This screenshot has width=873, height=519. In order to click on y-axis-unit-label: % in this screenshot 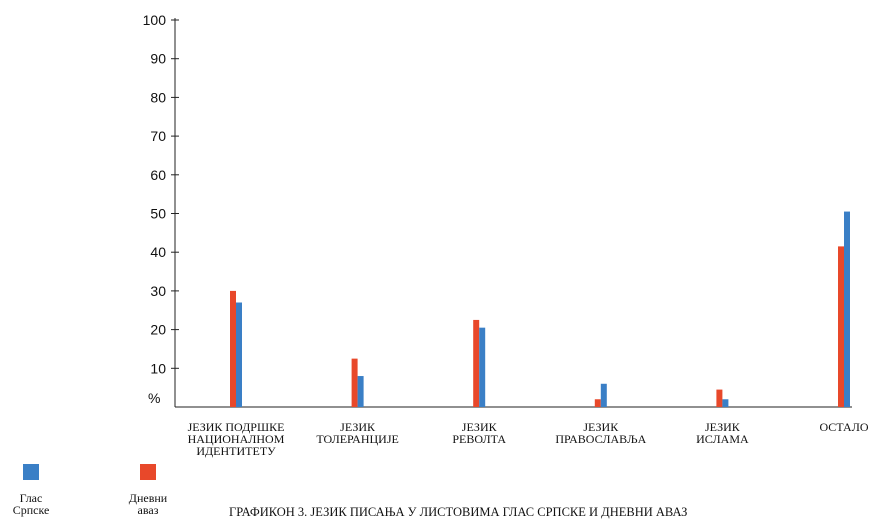, I will do `click(154, 398)`.